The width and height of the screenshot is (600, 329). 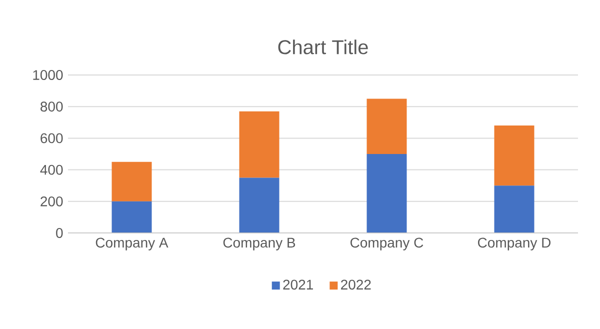 I want to click on x-tick-label: Company C, so click(x=387, y=244).